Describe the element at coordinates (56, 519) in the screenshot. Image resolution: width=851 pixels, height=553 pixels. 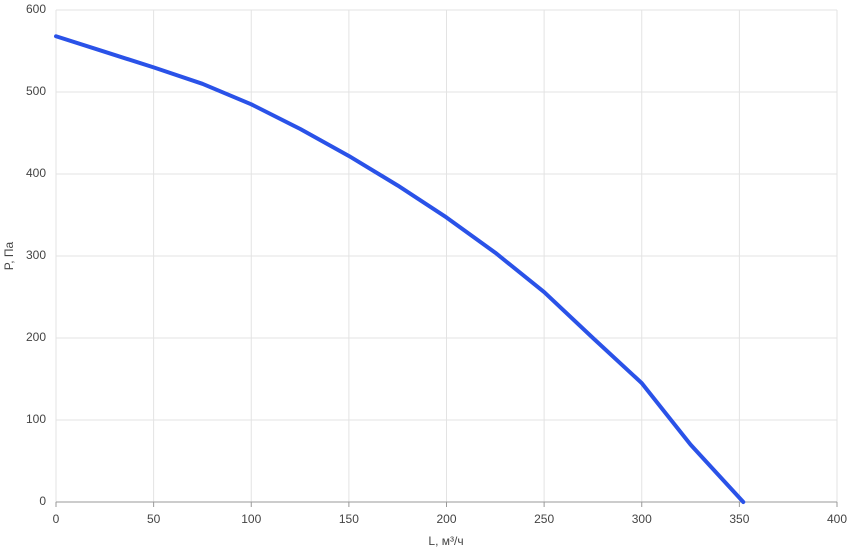
I see `x-tick-label: 0` at that location.